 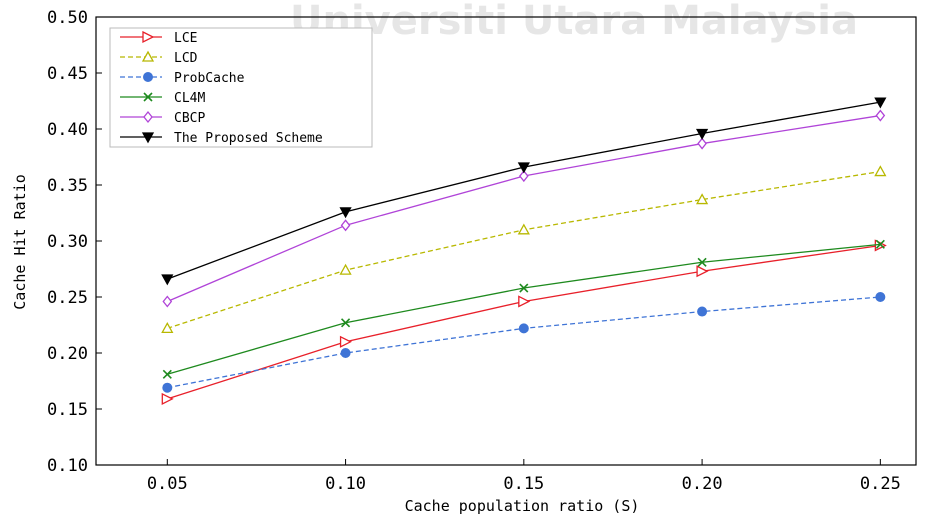 I want to click on legend-label: LCE, so click(x=185, y=38).